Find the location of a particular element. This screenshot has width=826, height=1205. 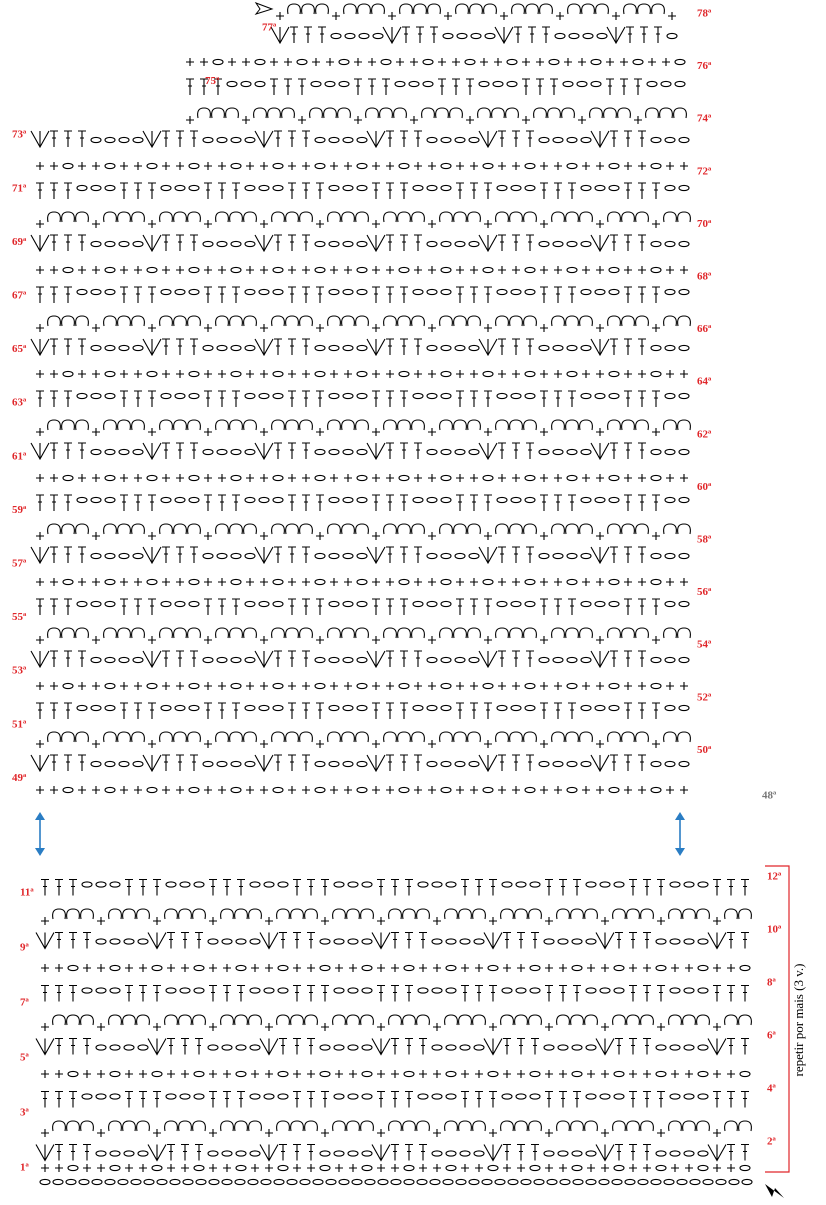

row-label: 61ª is located at coordinates (19, 456).